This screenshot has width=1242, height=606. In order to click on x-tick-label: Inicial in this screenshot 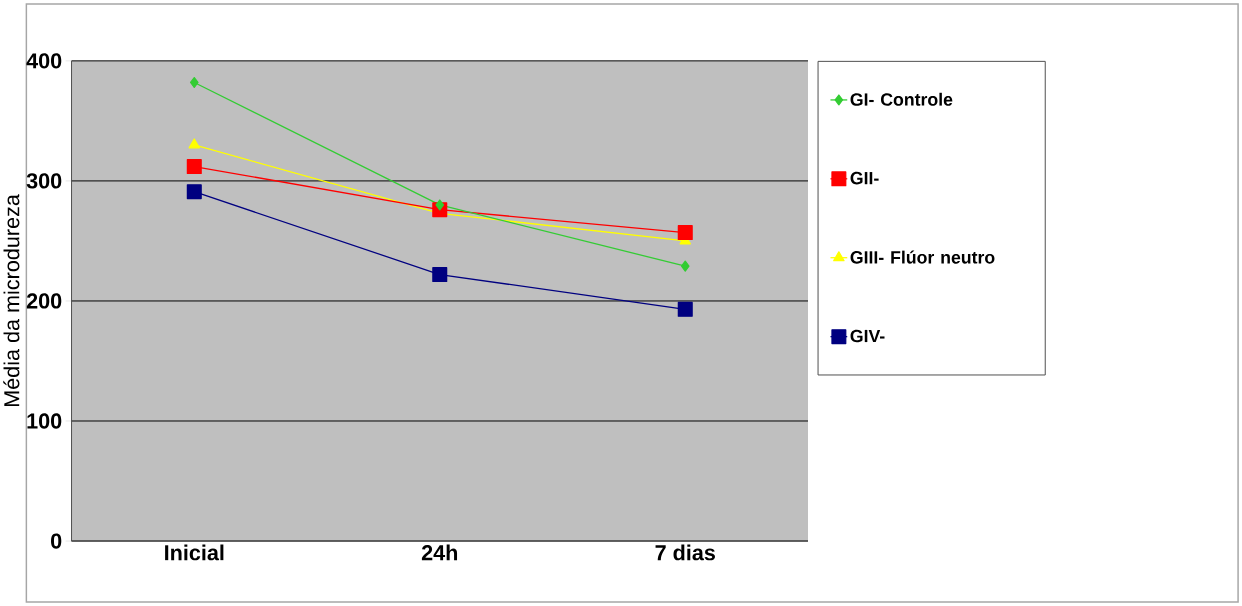, I will do `click(194, 552)`.